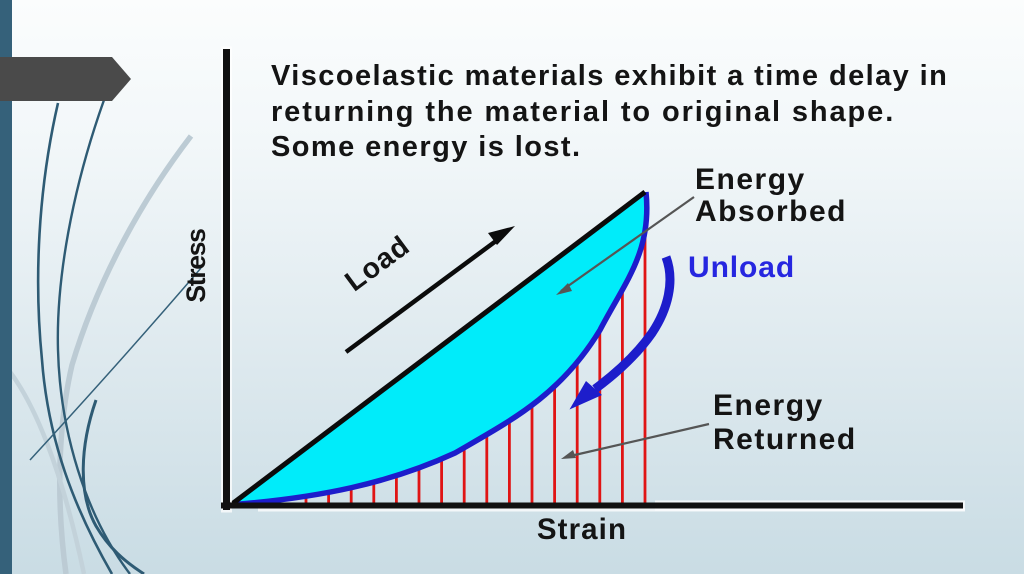  Describe the element at coordinates (582, 529) in the screenshot. I see `svg-text: Strain` at that location.